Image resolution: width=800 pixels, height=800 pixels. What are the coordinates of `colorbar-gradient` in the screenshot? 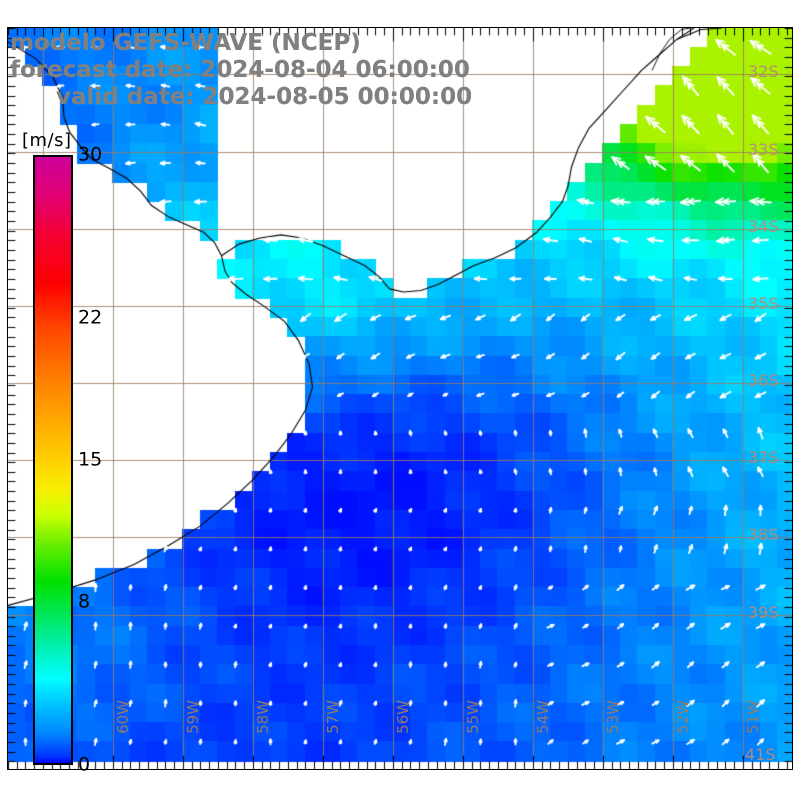 It's located at (53, 460).